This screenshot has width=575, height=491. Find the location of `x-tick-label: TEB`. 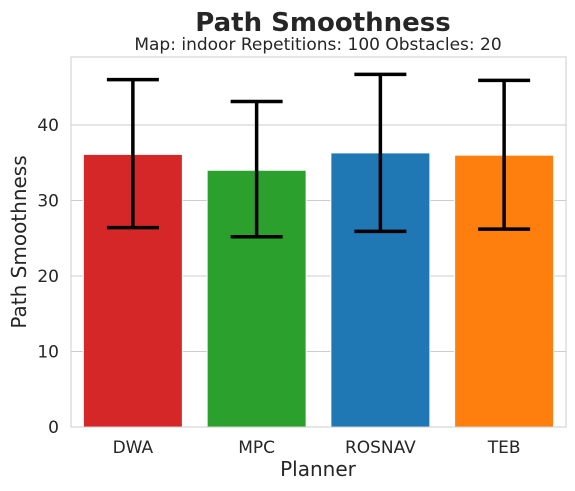

x-tick-label: TEB is located at coordinates (504, 448).